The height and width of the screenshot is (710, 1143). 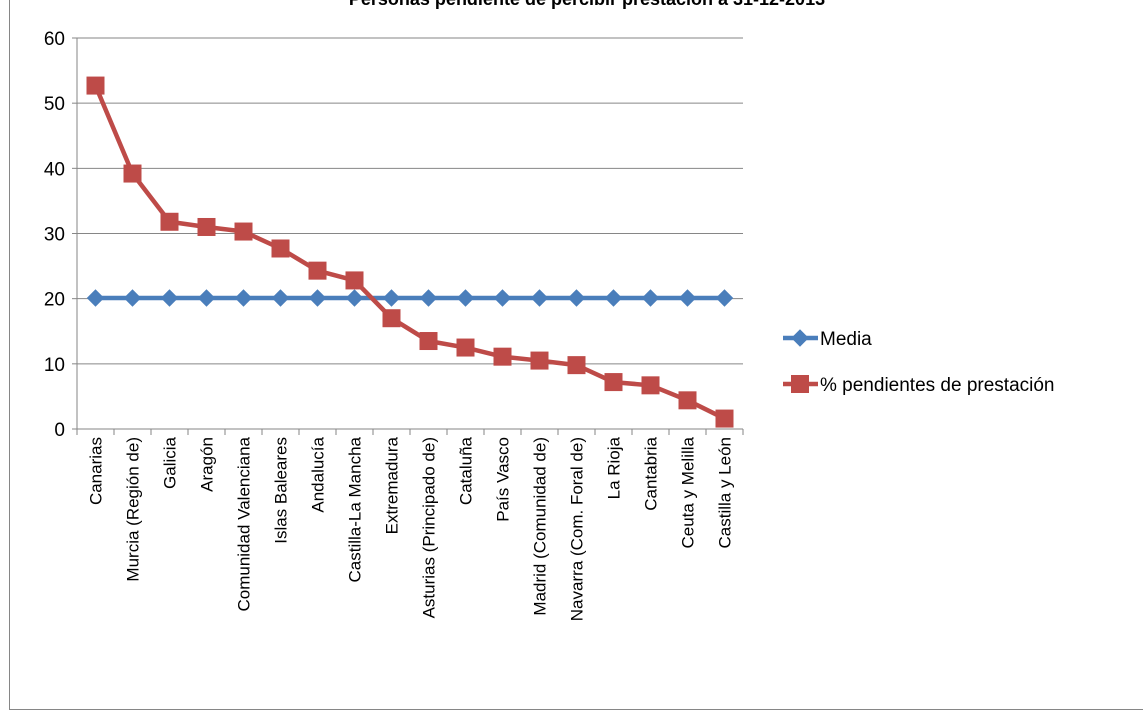 I want to click on x-tick-label: Castilla y León, so click(x=725, y=493).